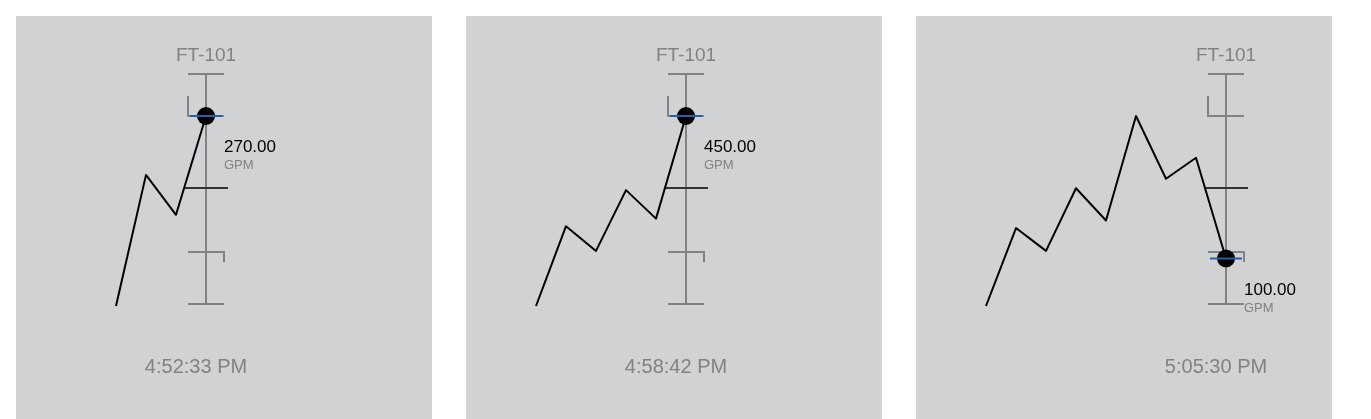 Image resolution: width=1371 pixels, height=419 pixels. I want to click on x-axis-title: 4:58:42 PM, so click(676, 366).